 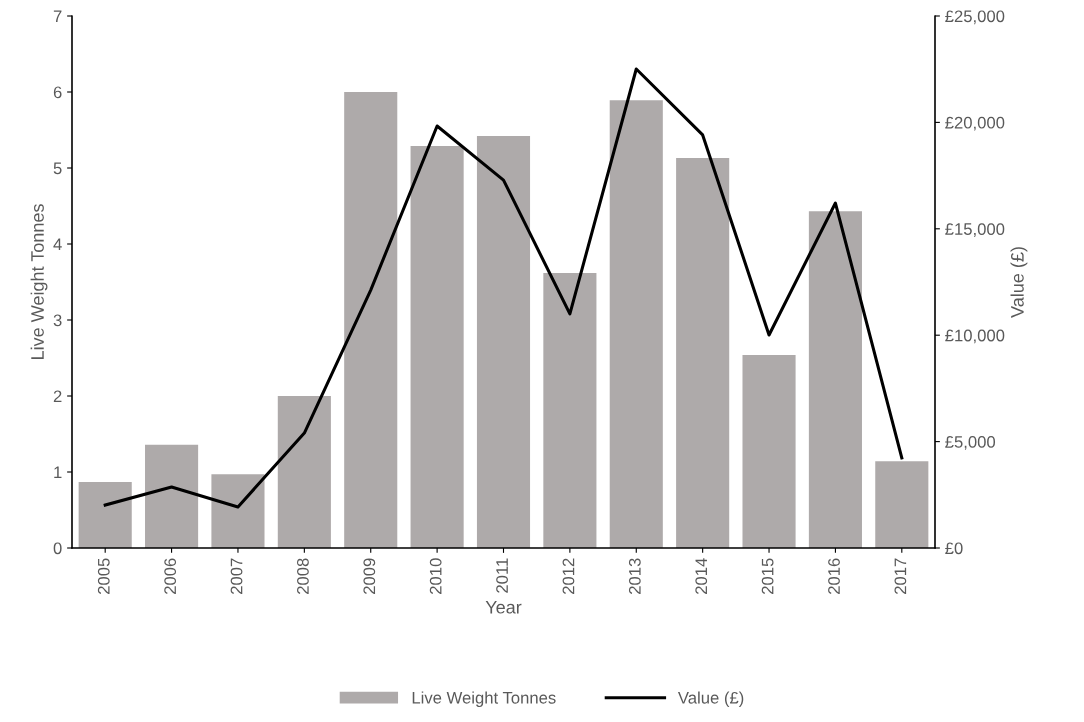 I want to click on y-tick-label: 3, so click(x=57, y=320).